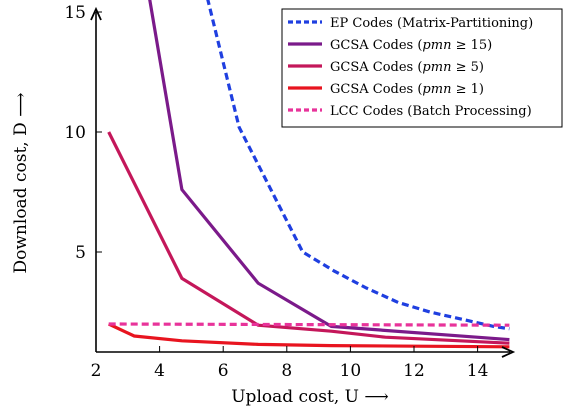  I want to click on legend-label-4: GCSA Codes (pmn ≥ 1), so click(407, 89).